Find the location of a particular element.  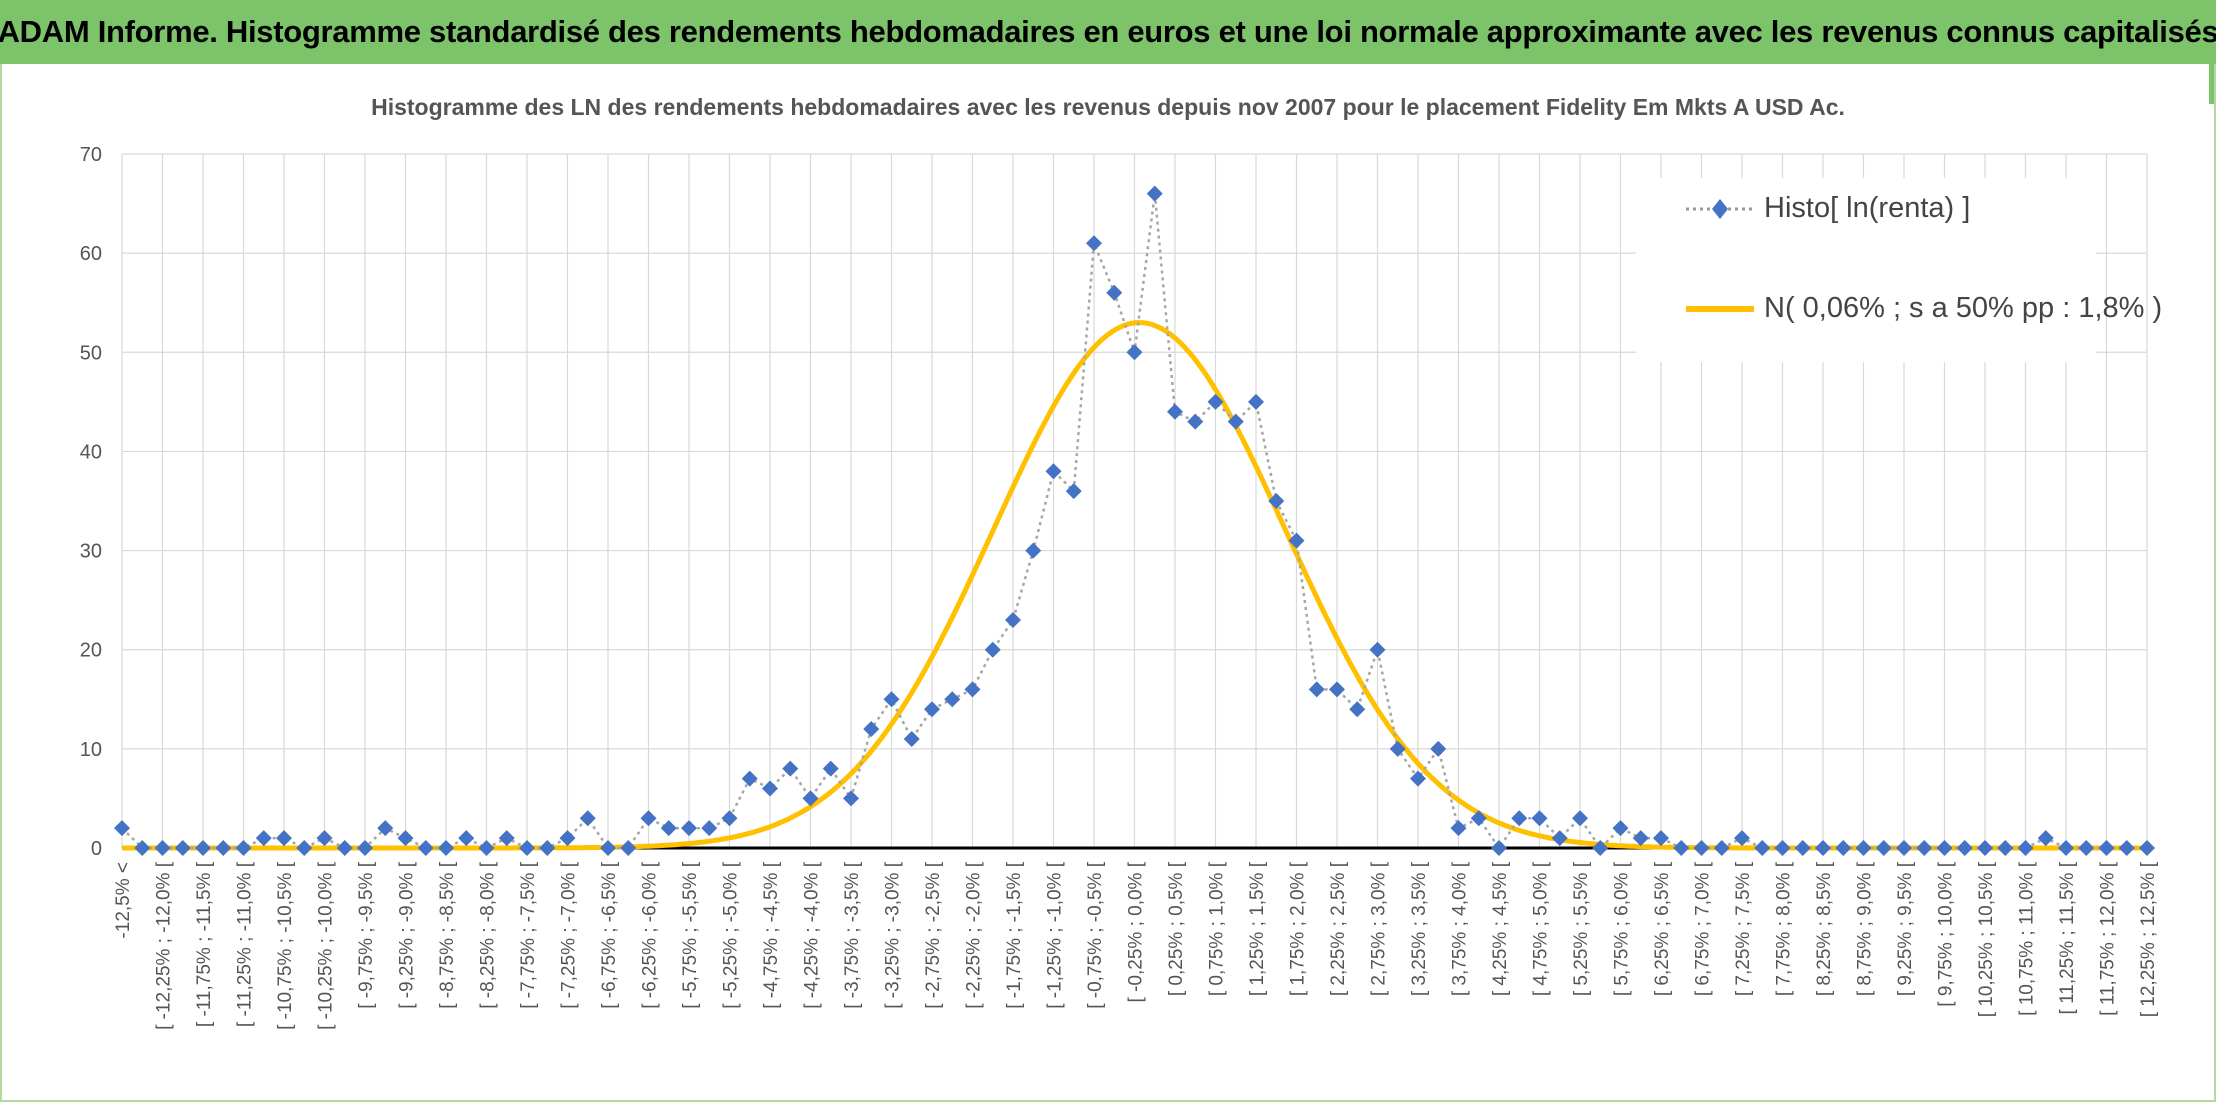

y-tick-label: 20 is located at coordinates (91, 651).